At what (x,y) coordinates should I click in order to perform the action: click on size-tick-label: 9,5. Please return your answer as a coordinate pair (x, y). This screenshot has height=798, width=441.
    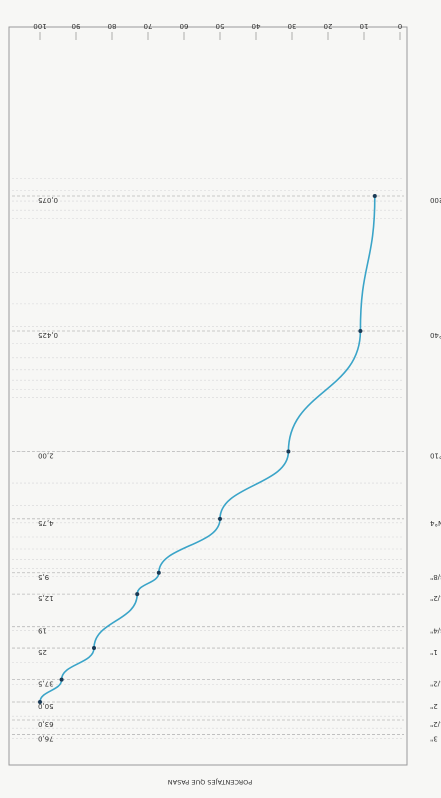
    Looking at the image, I should click on (43, 577).